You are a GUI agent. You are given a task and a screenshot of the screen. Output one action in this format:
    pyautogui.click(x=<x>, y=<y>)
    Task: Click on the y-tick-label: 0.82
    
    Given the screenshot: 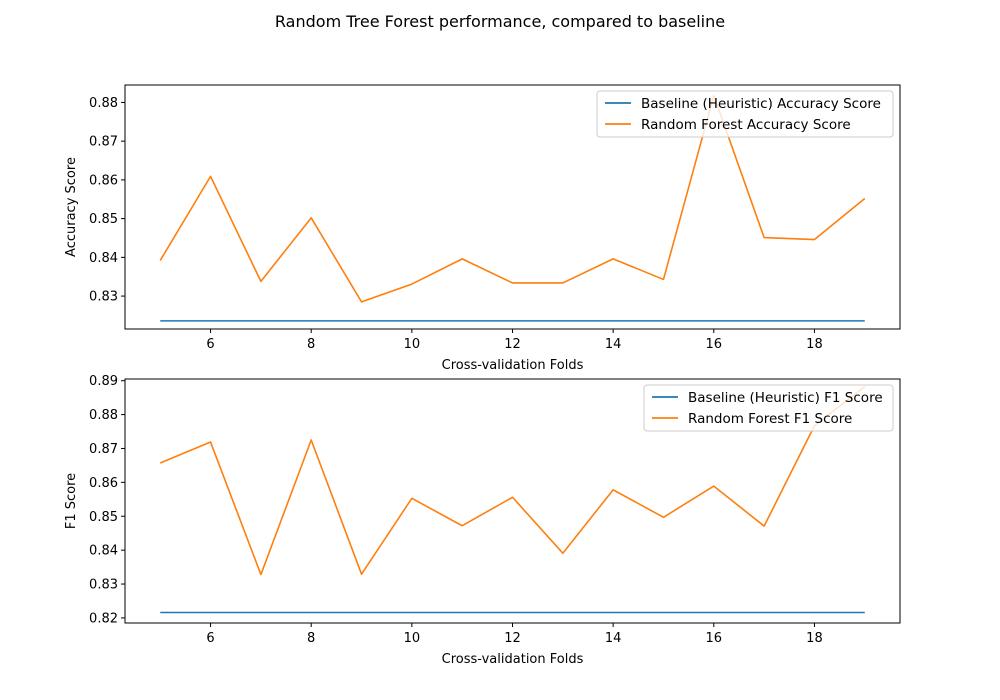 What is the action you would take?
    pyautogui.click(x=103, y=618)
    